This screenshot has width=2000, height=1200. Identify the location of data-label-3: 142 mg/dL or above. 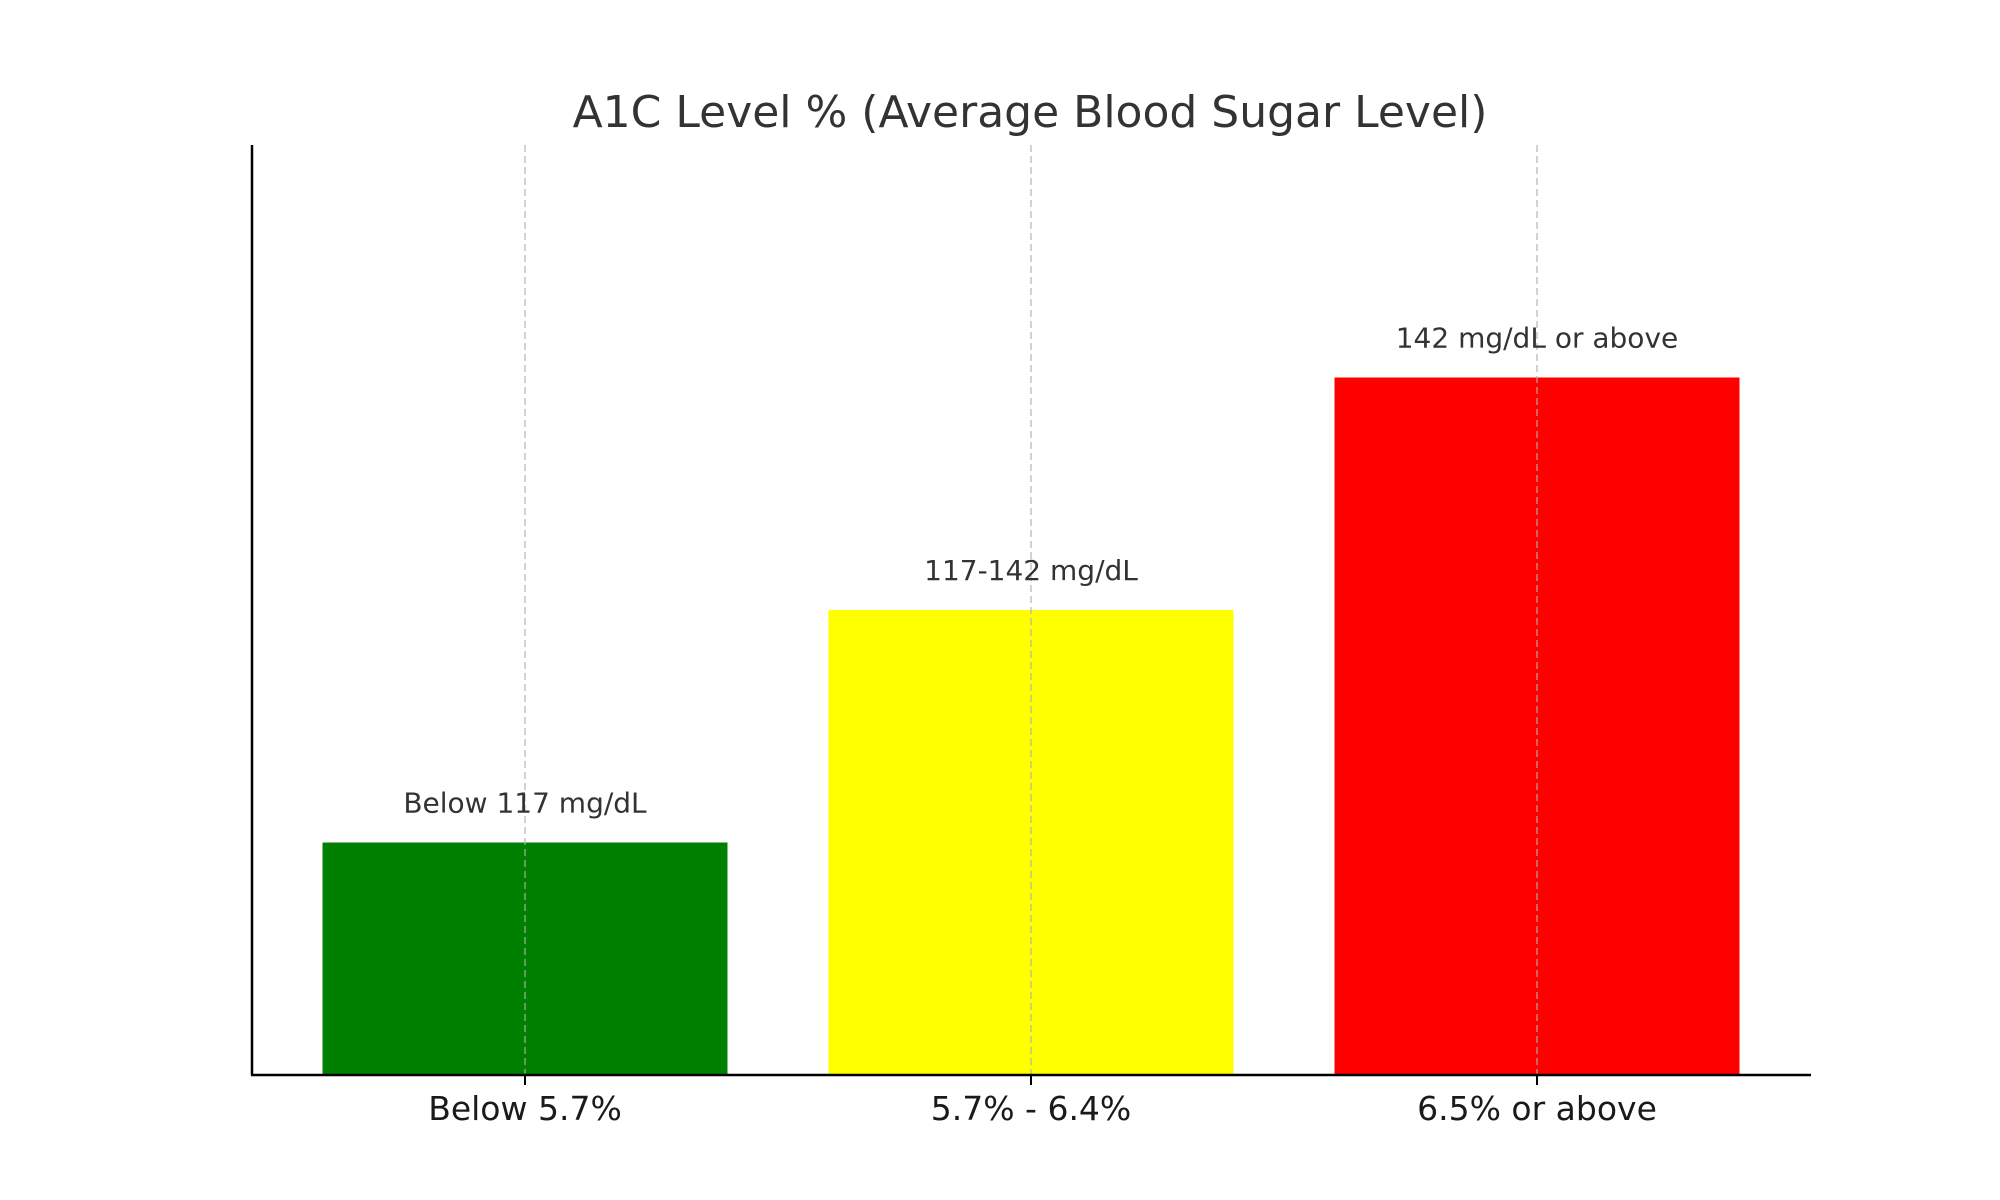
(1537, 338).